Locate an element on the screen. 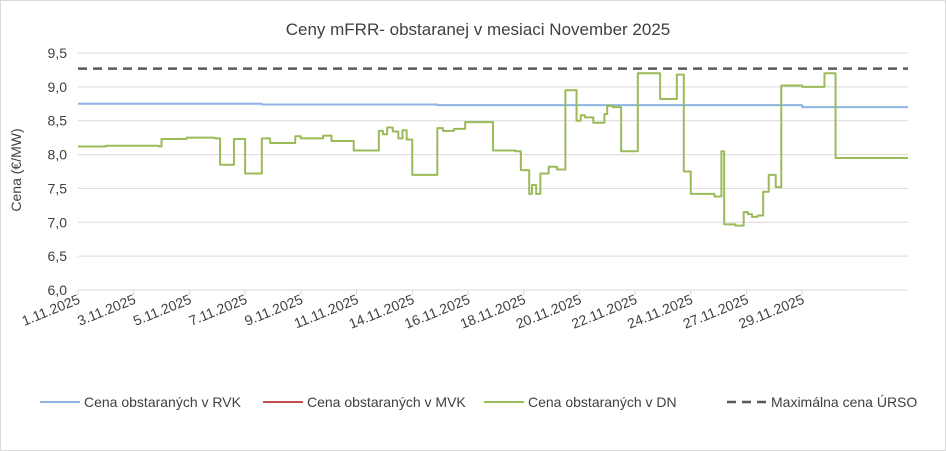 This screenshot has height=451, width=946. y-tick-label: 7,5 is located at coordinates (58, 188).